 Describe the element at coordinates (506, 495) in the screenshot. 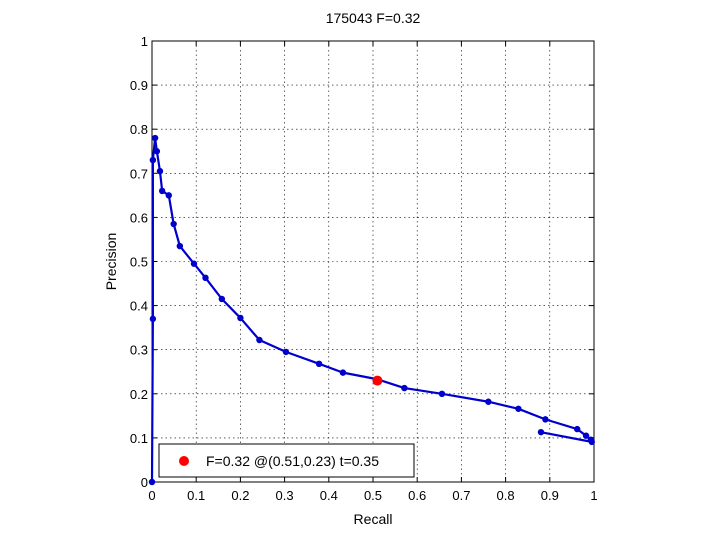

I see `x-tick-label: 0.8` at that location.